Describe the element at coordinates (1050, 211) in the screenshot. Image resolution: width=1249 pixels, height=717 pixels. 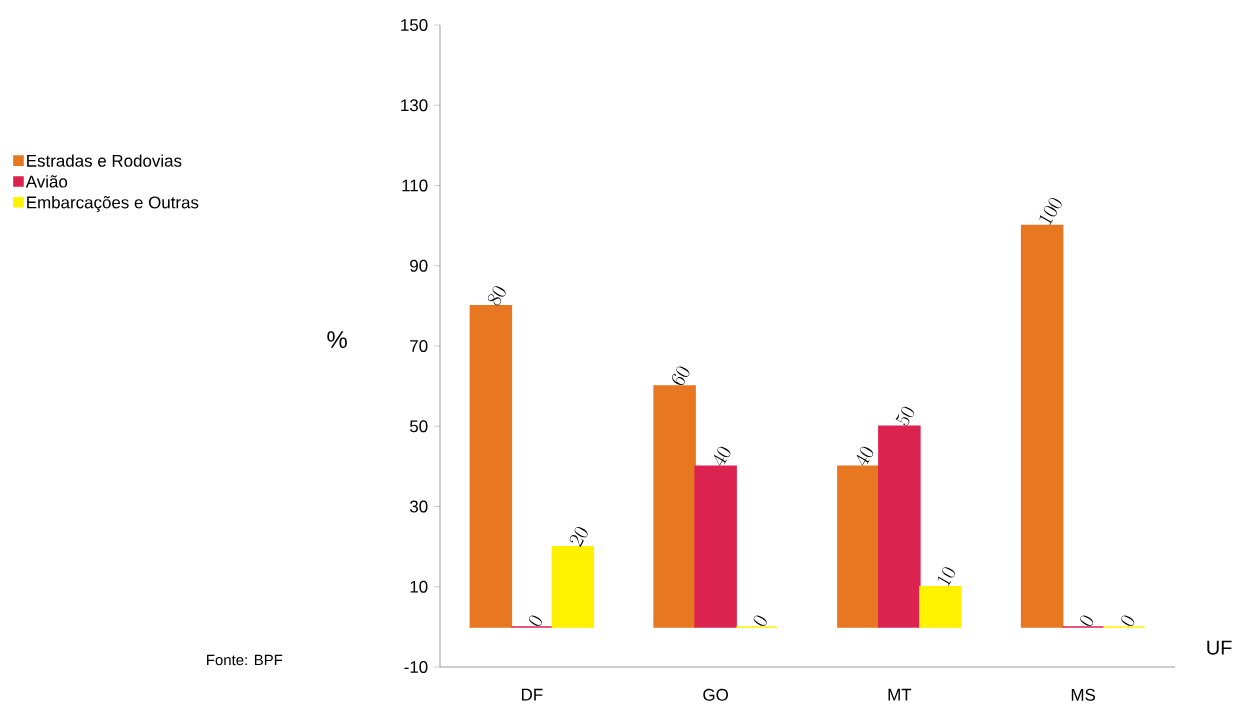
I see `data-label: 100` at that location.